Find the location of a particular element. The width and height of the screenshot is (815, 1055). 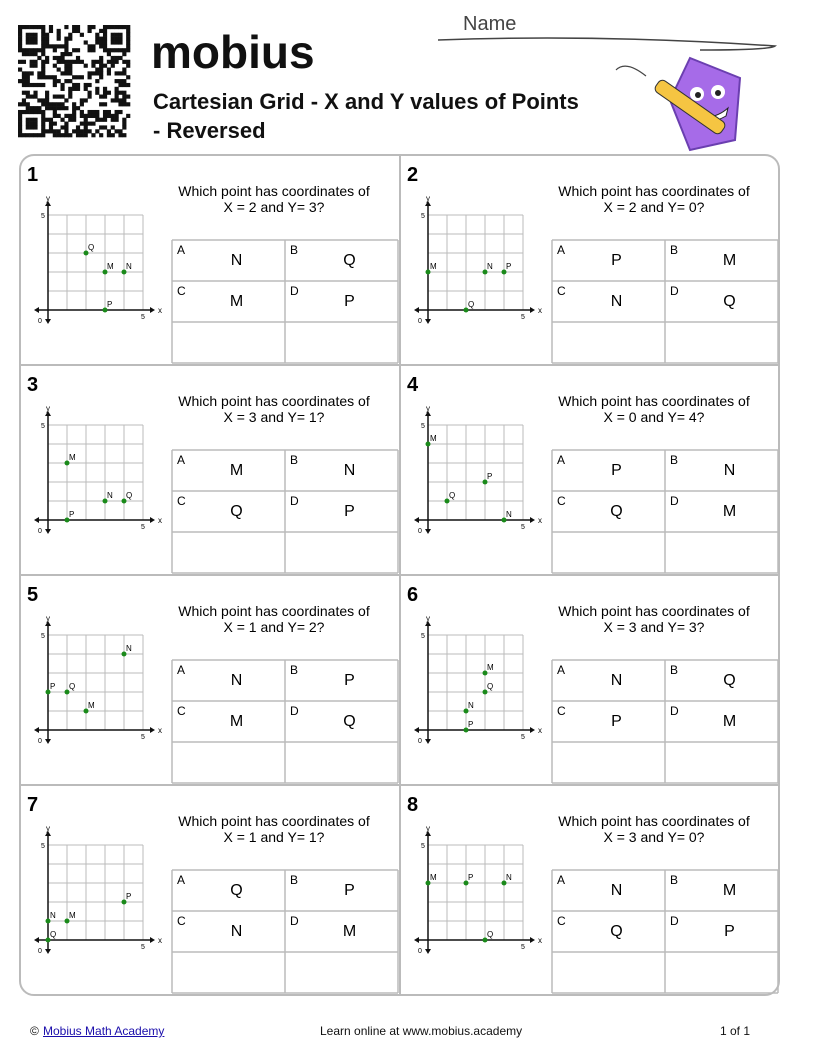

option-letter: C is located at coordinates (561, 711).